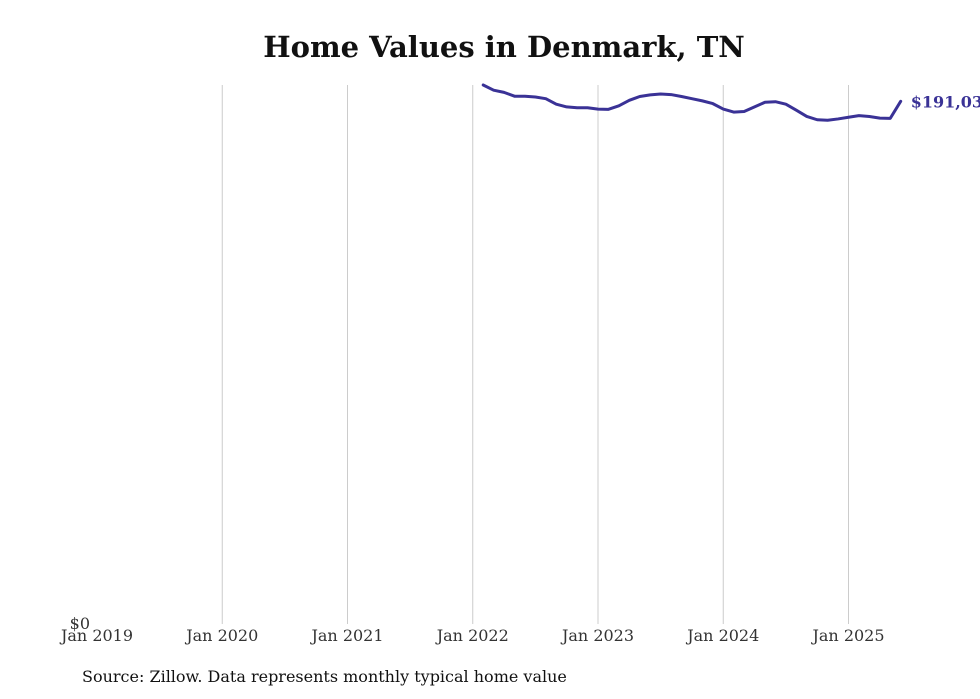 This screenshot has height=699, width=980. I want to click on y-tick-label-0: $0, so click(80, 623).